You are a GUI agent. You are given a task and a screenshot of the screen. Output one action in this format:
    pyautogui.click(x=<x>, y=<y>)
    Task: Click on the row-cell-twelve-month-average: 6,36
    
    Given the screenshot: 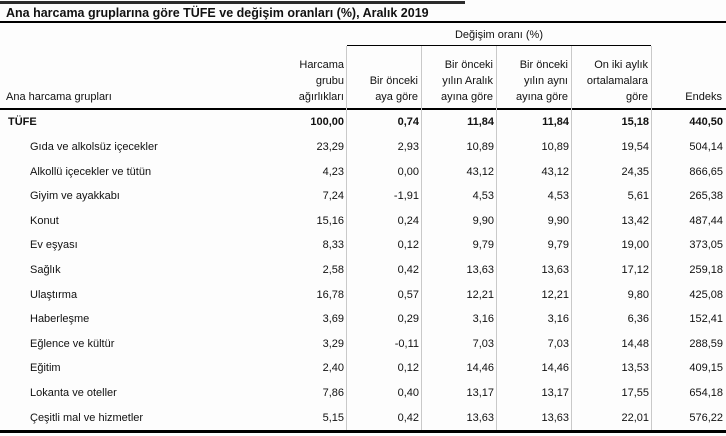 What is the action you would take?
    pyautogui.click(x=638, y=319)
    